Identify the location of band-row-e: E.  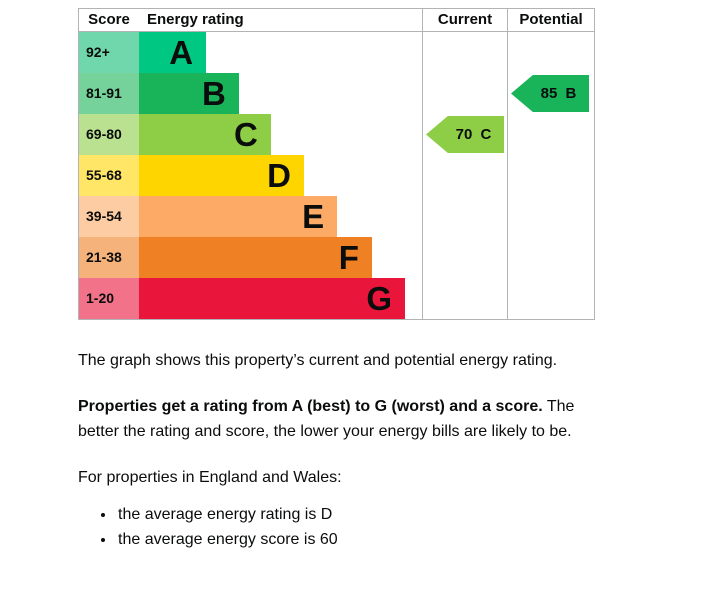
(280, 216).